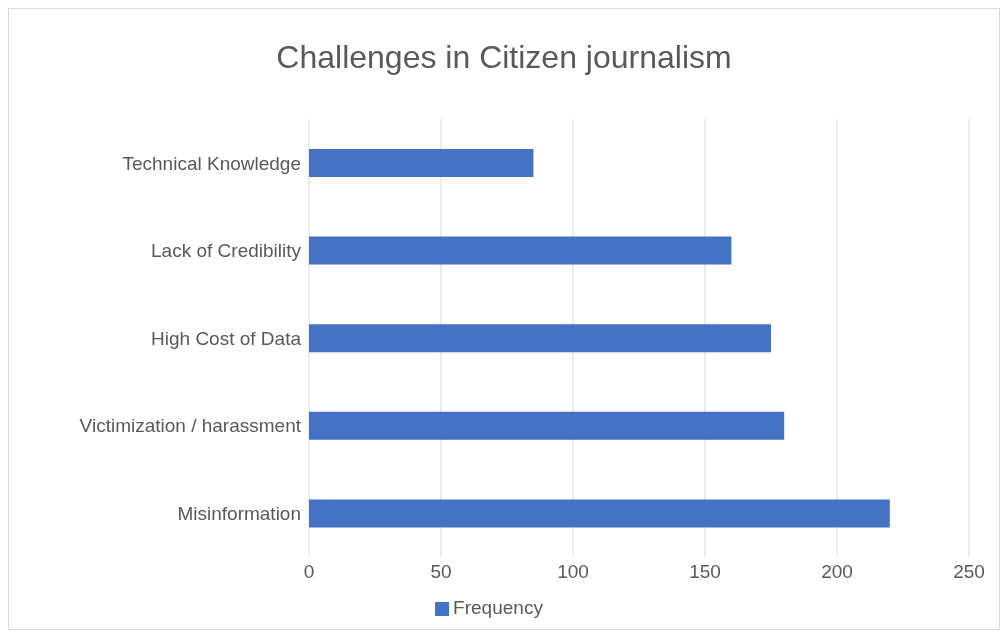 This screenshot has width=1008, height=639. Describe the element at coordinates (441, 572) in the screenshot. I see `x-tick-label: 50` at that location.